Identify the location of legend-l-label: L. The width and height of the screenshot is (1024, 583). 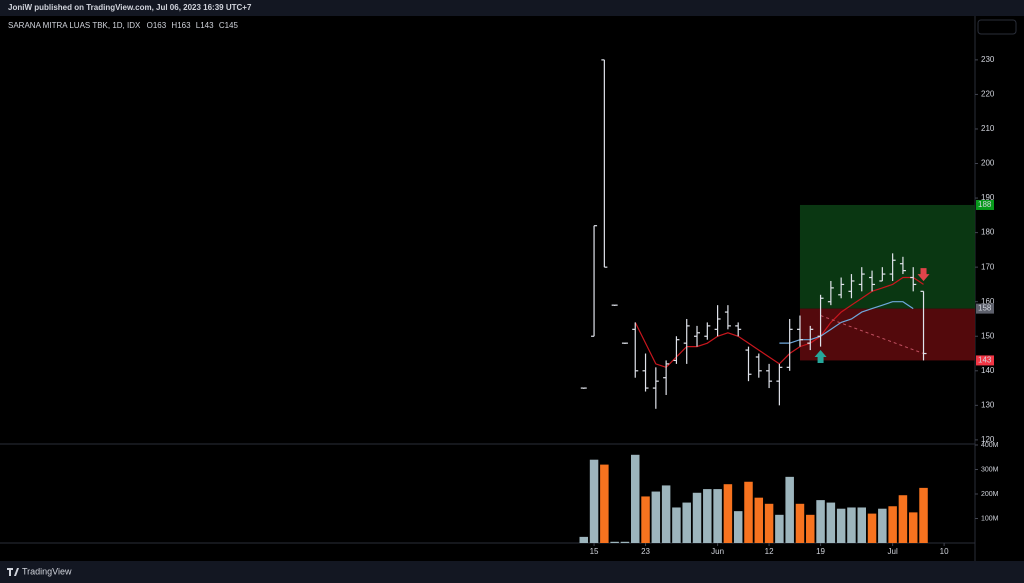
(198, 25).